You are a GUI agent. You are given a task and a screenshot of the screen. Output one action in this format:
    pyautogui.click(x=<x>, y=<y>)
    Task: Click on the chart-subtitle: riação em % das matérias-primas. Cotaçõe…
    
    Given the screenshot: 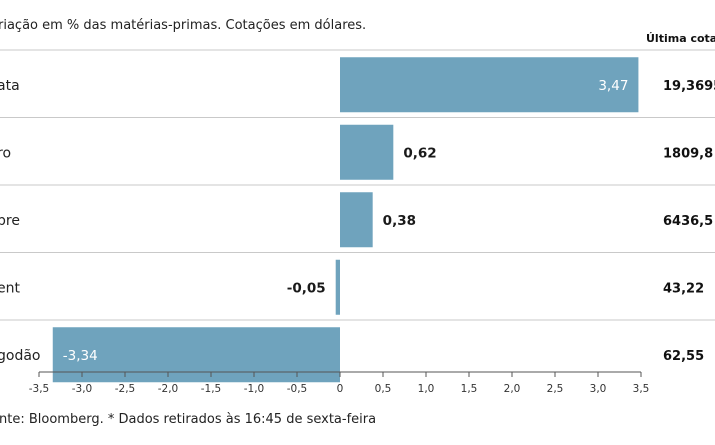 What is the action you would take?
    pyautogui.click(x=183, y=25)
    